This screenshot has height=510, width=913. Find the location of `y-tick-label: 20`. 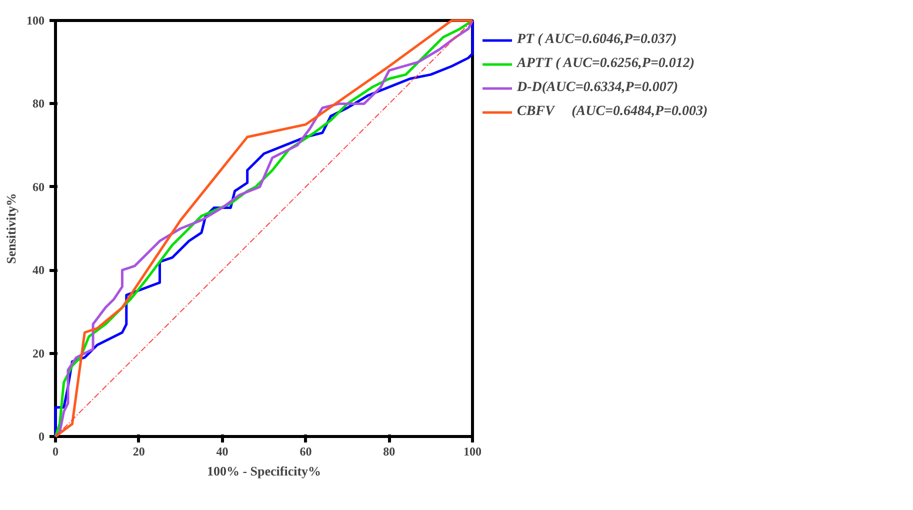

y-tick-label: 20 is located at coordinates (38, 353).